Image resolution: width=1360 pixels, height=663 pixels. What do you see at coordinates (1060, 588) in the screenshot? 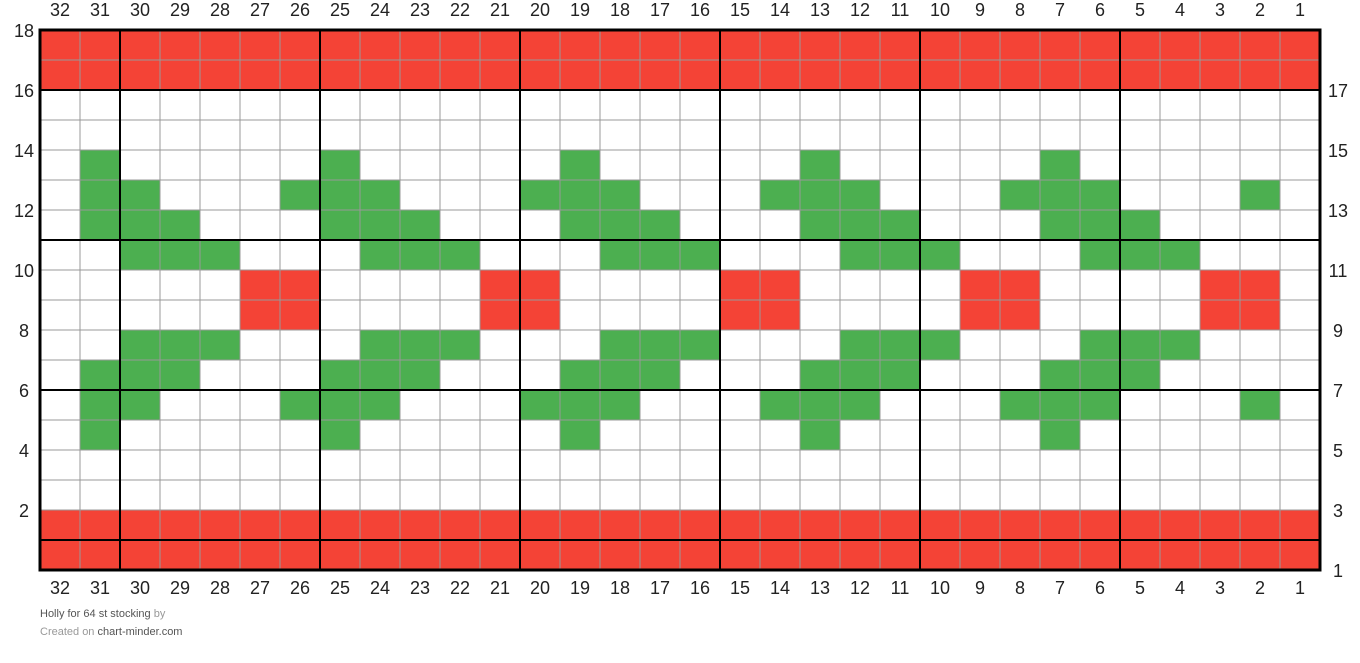
I see `column-number: 7` at bounding box center [1060, 588].